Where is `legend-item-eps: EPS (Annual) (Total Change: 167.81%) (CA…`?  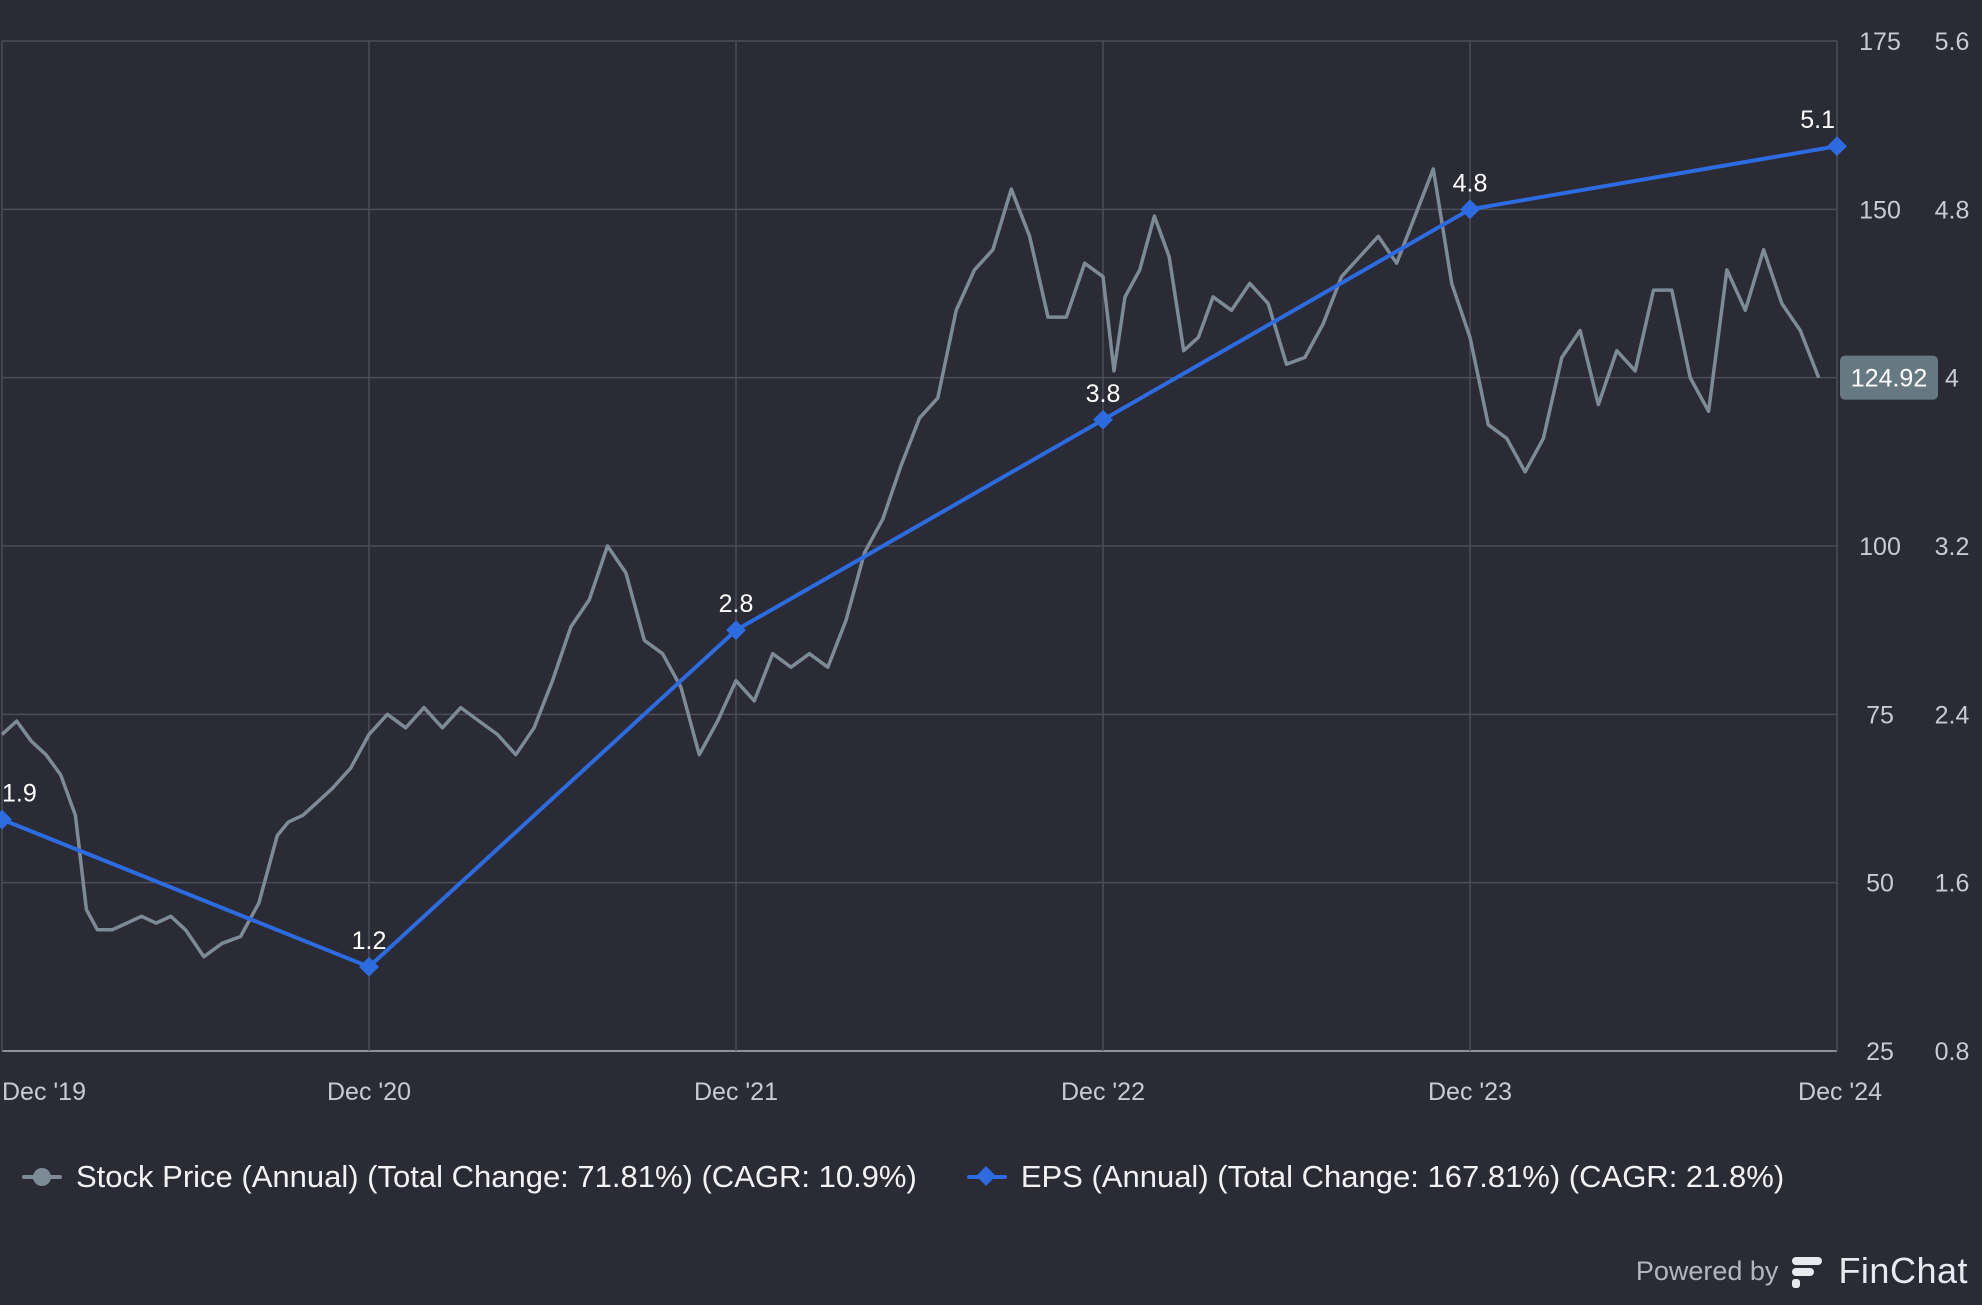 legend-item-eps: EPS (Annual) (Total Change: 167.81%) (CA… is located at coordinates (1375, 1177).